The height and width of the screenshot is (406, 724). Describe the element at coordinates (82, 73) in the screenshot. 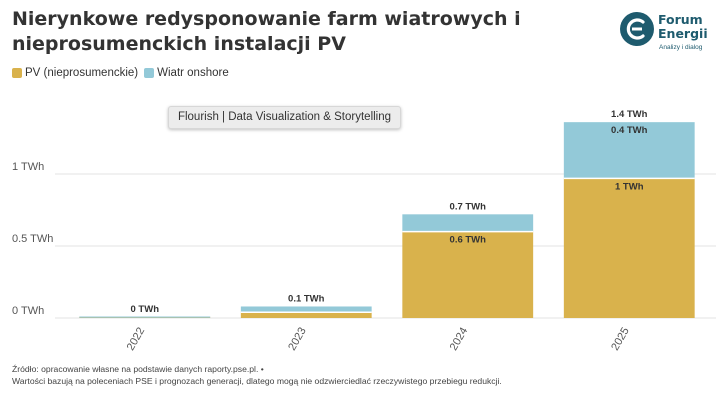

I see `legend-label-pv: PV (nieprosumenckie)` at that location.